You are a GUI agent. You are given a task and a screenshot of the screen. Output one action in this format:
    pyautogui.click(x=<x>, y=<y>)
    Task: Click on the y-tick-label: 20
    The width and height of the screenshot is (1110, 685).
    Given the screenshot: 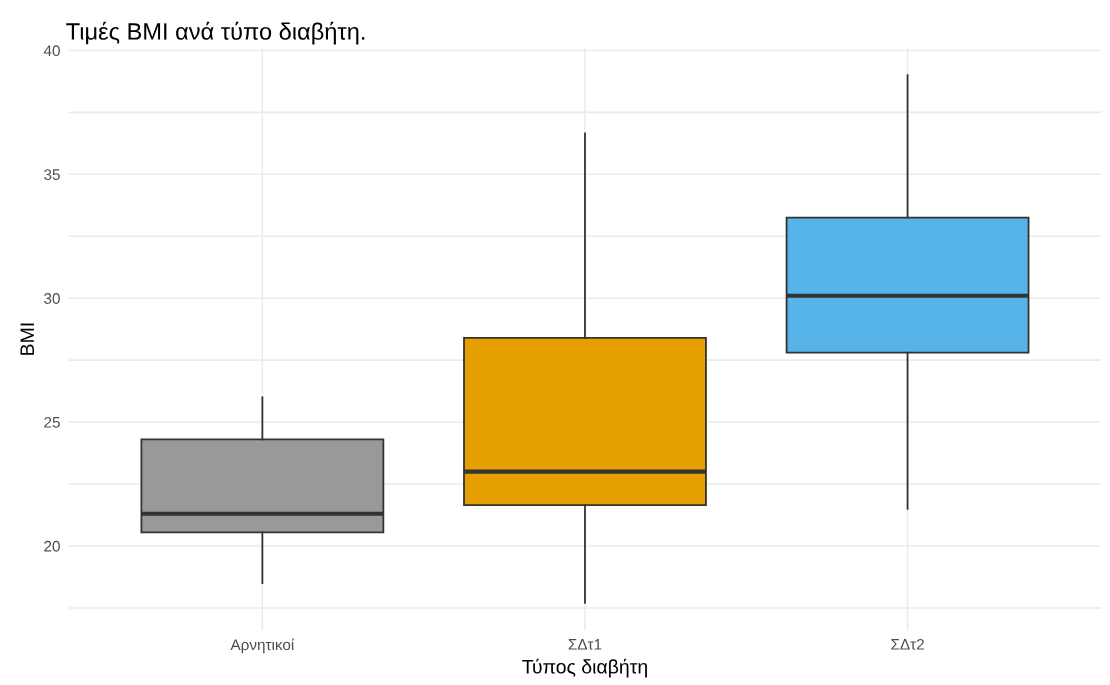 What is the action you would take?
    pyautogui.click(x=52, y=546)
    